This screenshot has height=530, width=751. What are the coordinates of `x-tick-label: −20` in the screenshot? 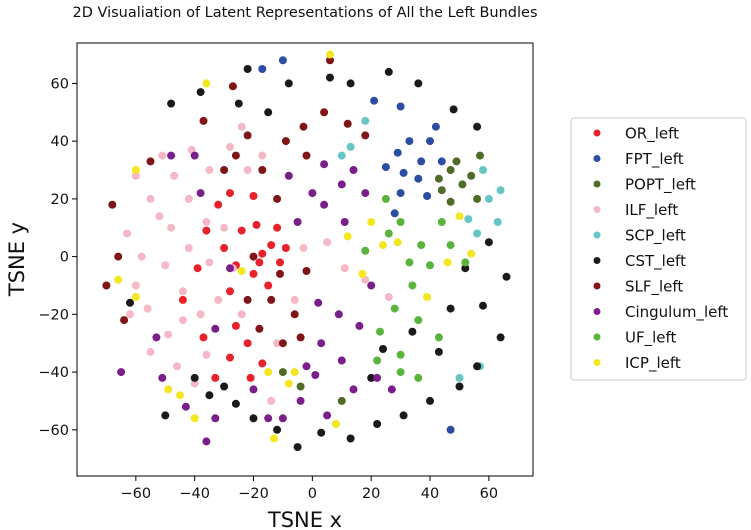 It's located at (253, 494).